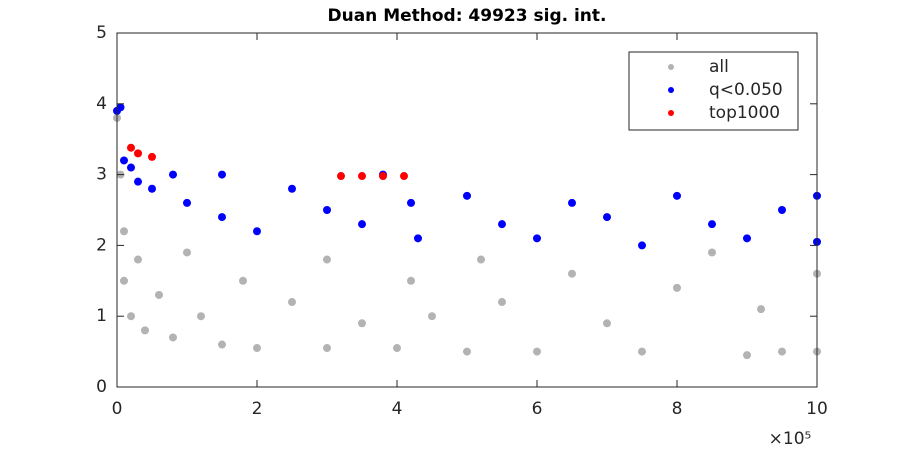  What do you see at coordinates (817, 409) in the screenshot?
I see `x-tick-label: 10` at bounding box center [817, 409].